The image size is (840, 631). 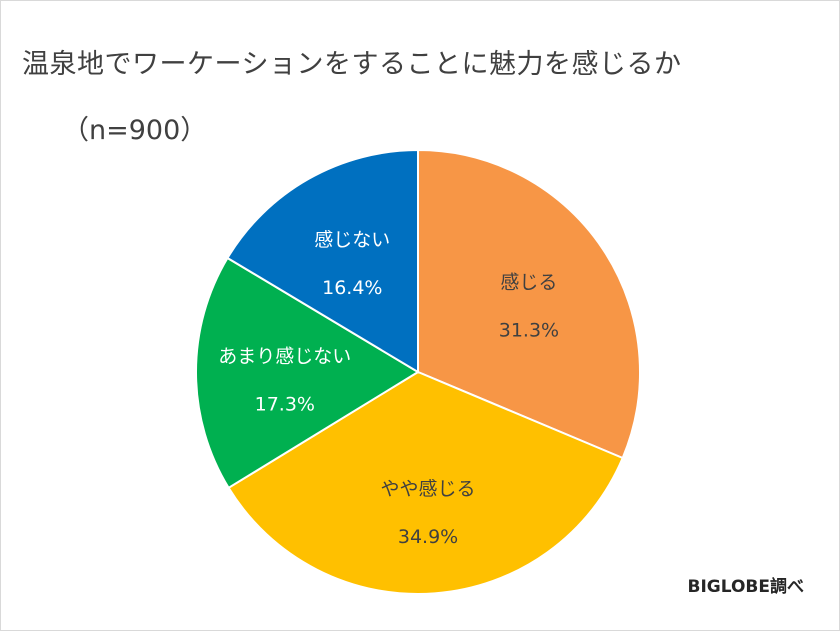 I want to click on pie-slice-kanjinai, so click(x=322, y=261).